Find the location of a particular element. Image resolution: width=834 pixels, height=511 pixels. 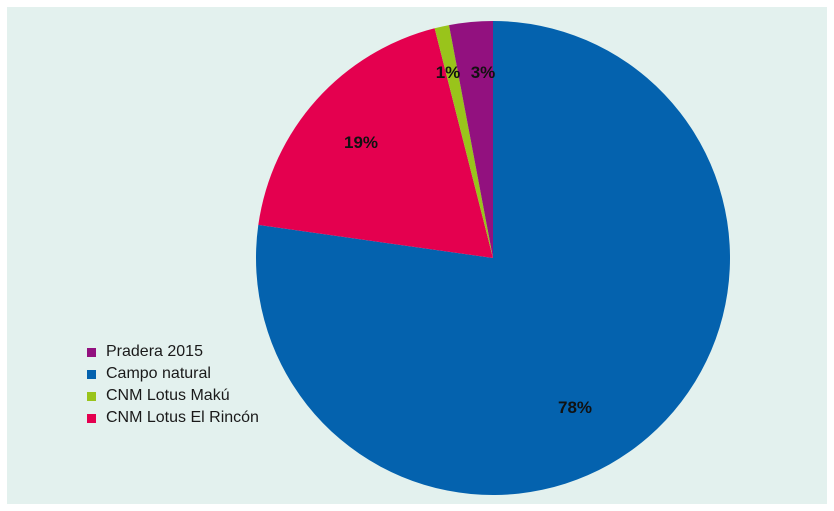

data-label: 3% is located at coordinates (483, 72).